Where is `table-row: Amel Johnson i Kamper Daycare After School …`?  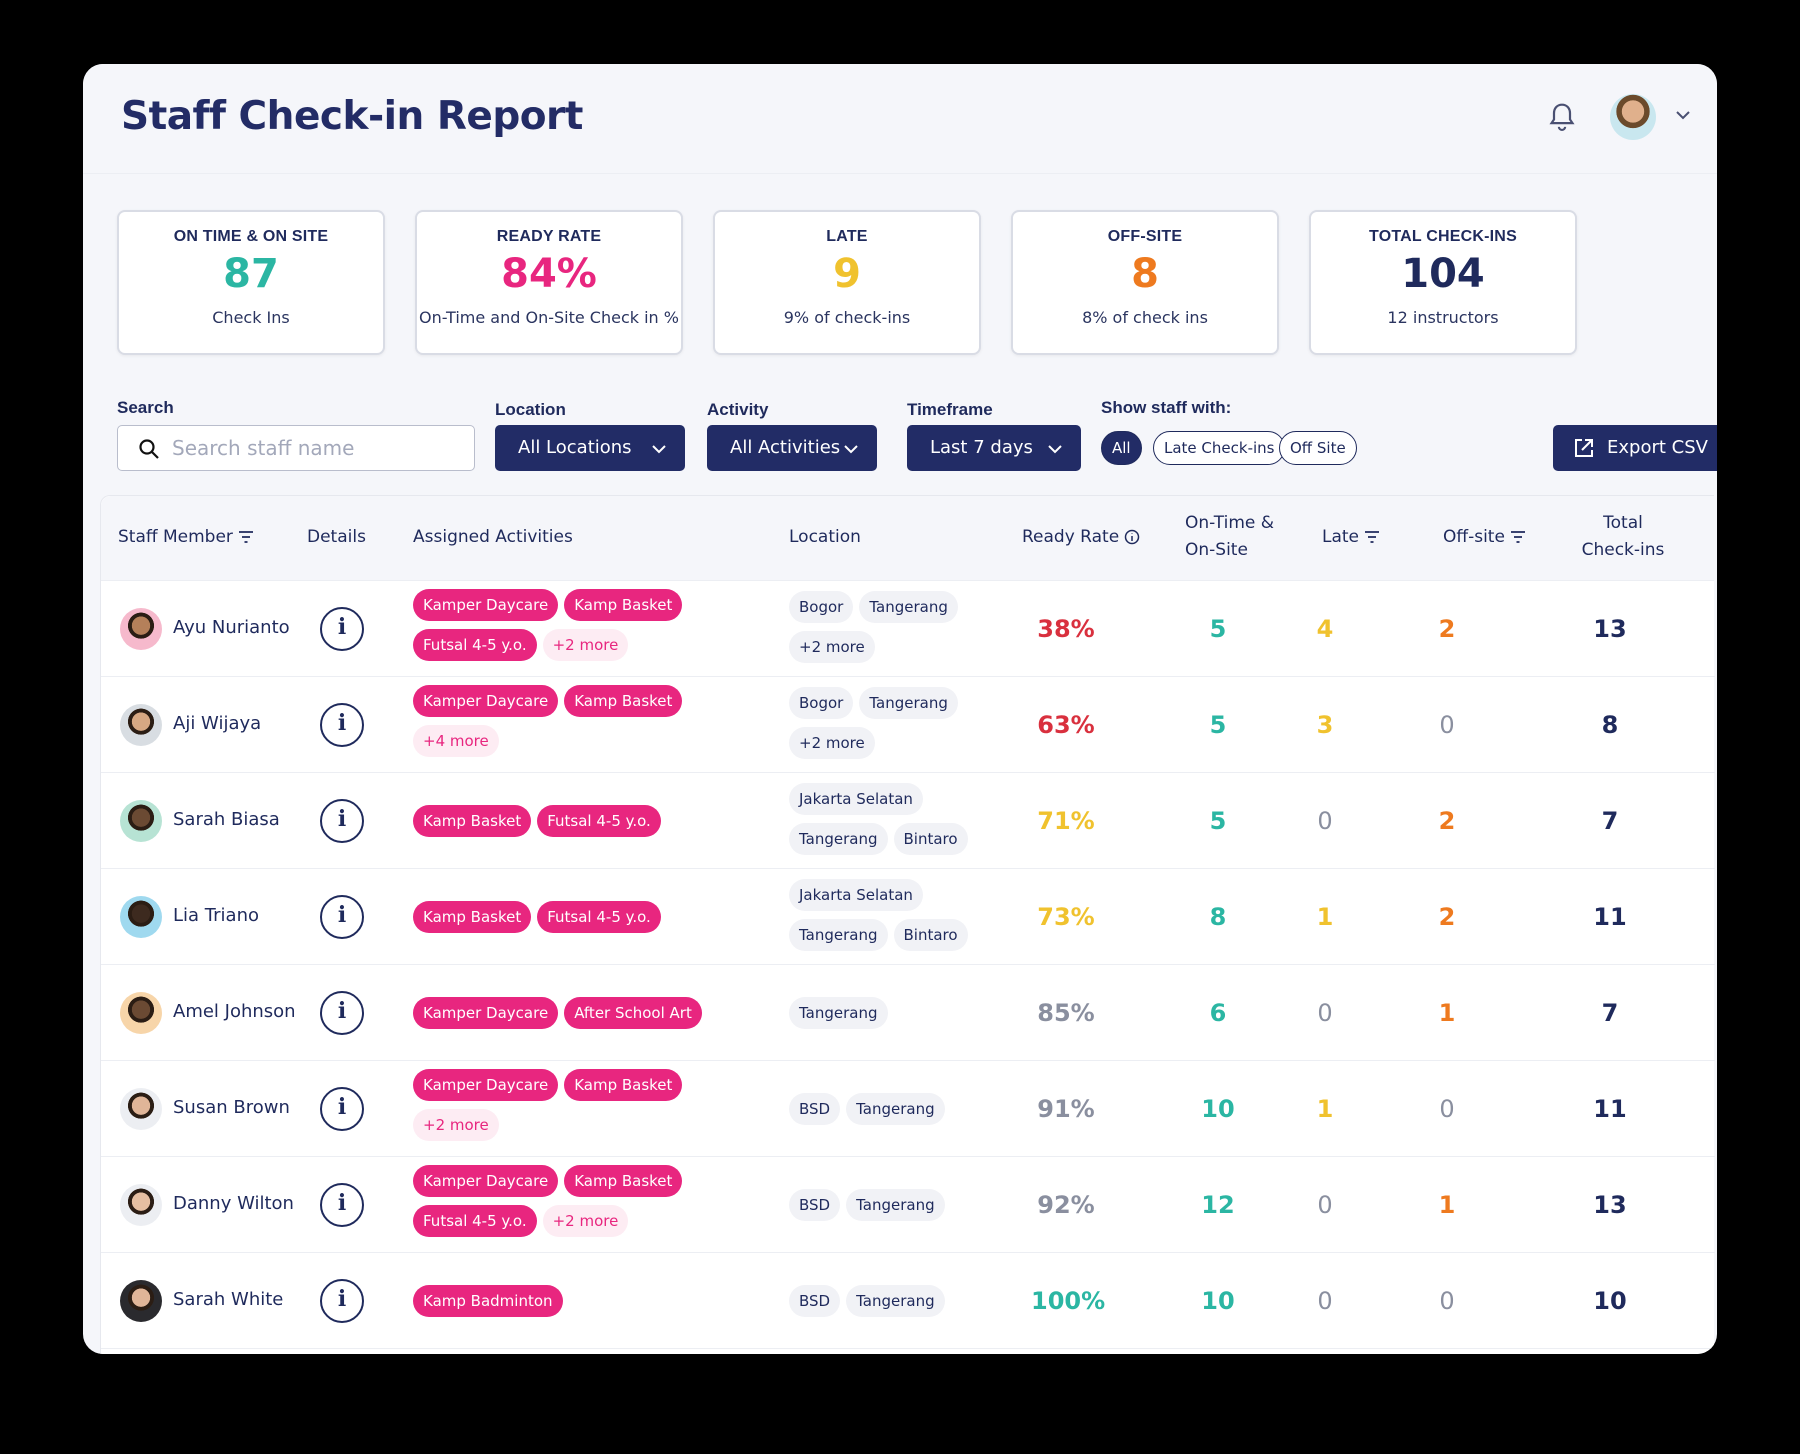 table-row: Amel Johnson i Kamper Daycare After School … is located at coordinates (908, 1013).